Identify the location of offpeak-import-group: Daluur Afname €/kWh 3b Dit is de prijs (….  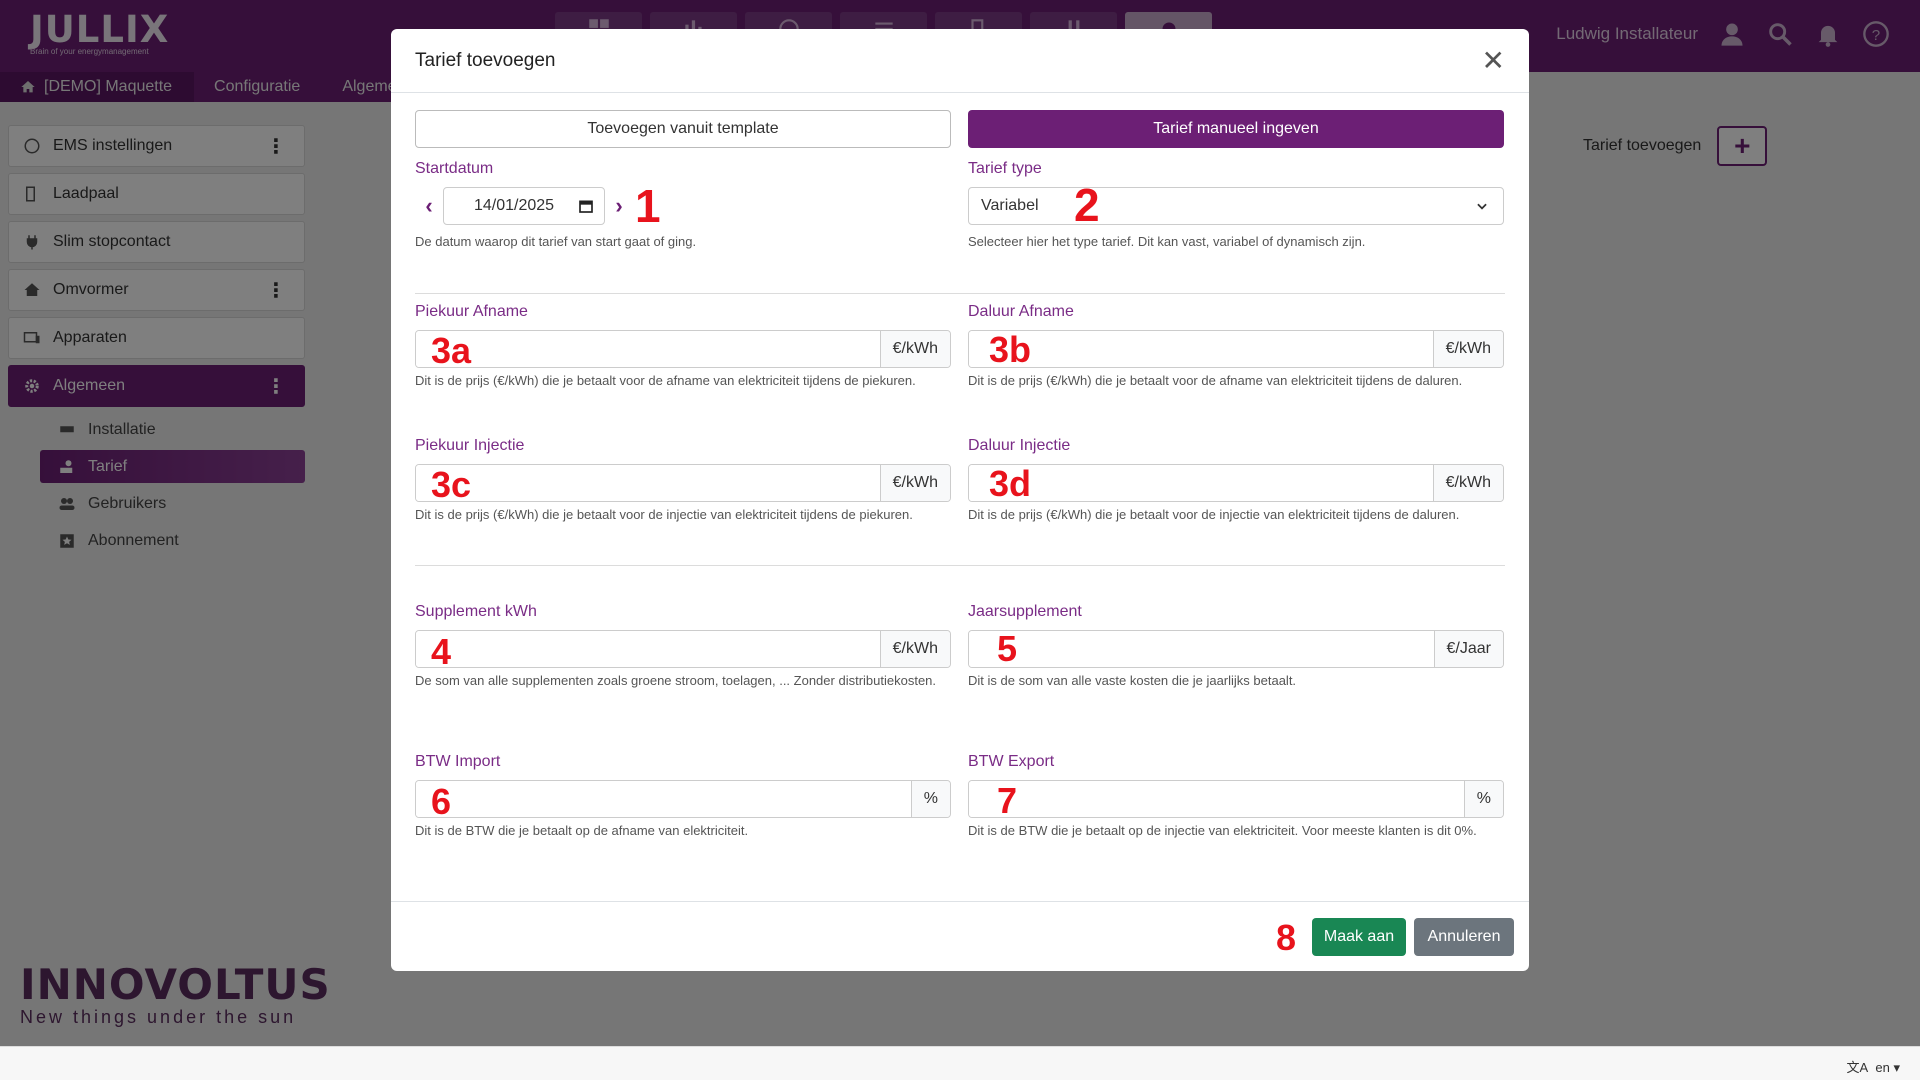
(1236, 347).